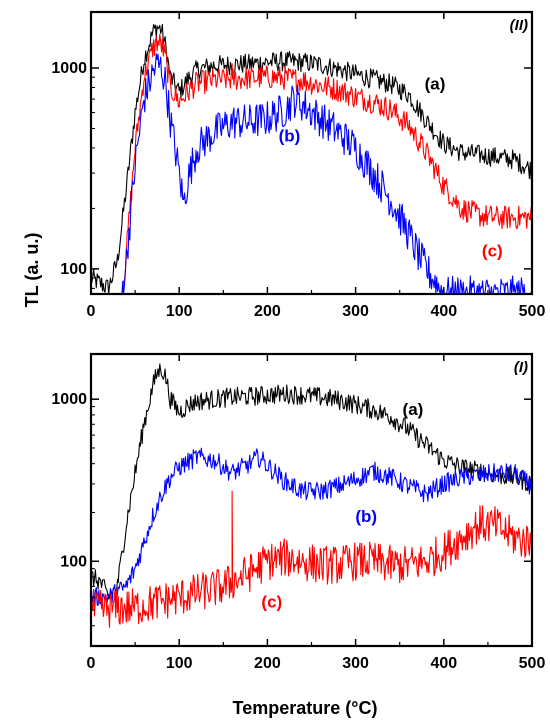  Describe the element at coordinates (519, 25) in the screenshot. I see `panel-tag: (II)` at that location.